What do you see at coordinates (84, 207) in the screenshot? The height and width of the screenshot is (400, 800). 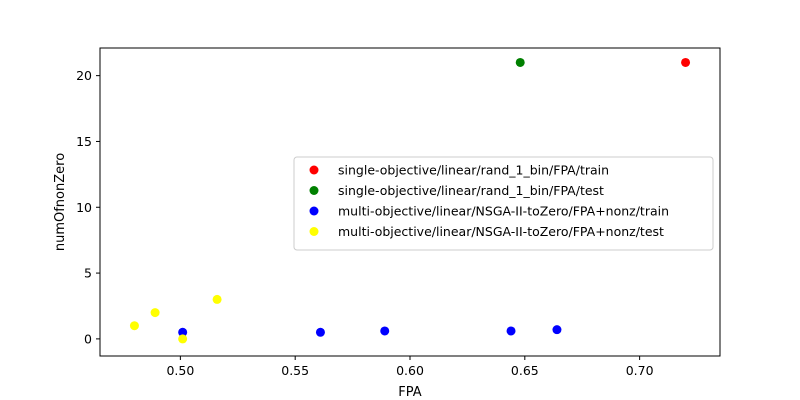 I see `y-tick-label: 10` at bounding box center [84, 207].